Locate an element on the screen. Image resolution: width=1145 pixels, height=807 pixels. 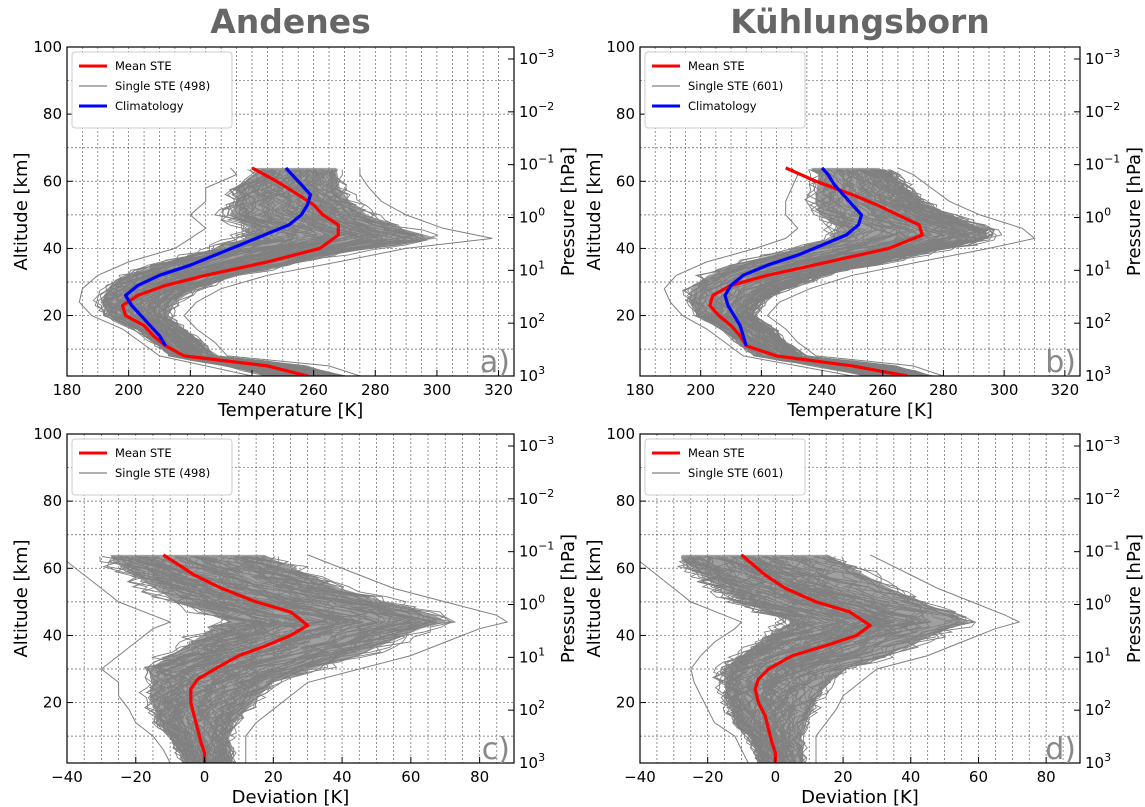
x-tick-label: 180 is located at coordinates (640, 390).